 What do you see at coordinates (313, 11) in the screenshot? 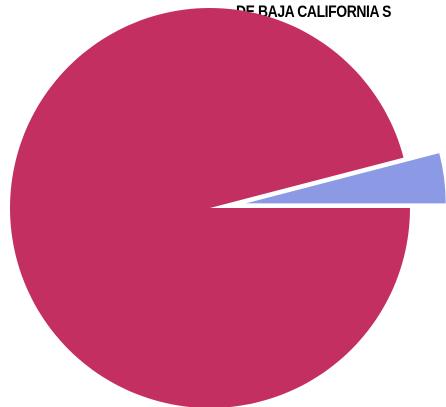
I see `chart-title: DE BAJA CALIFORNIA S` at bounding box center [313, 11].